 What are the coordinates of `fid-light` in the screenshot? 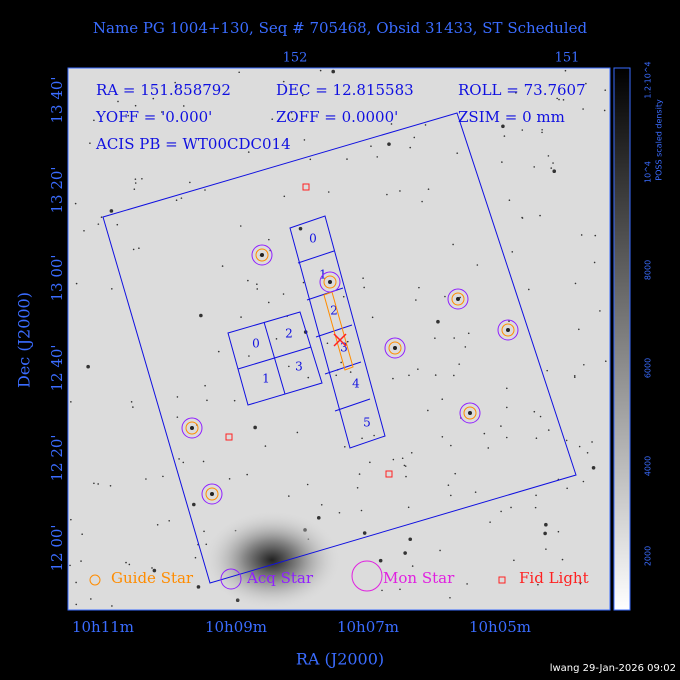 It's located at (389, 474).